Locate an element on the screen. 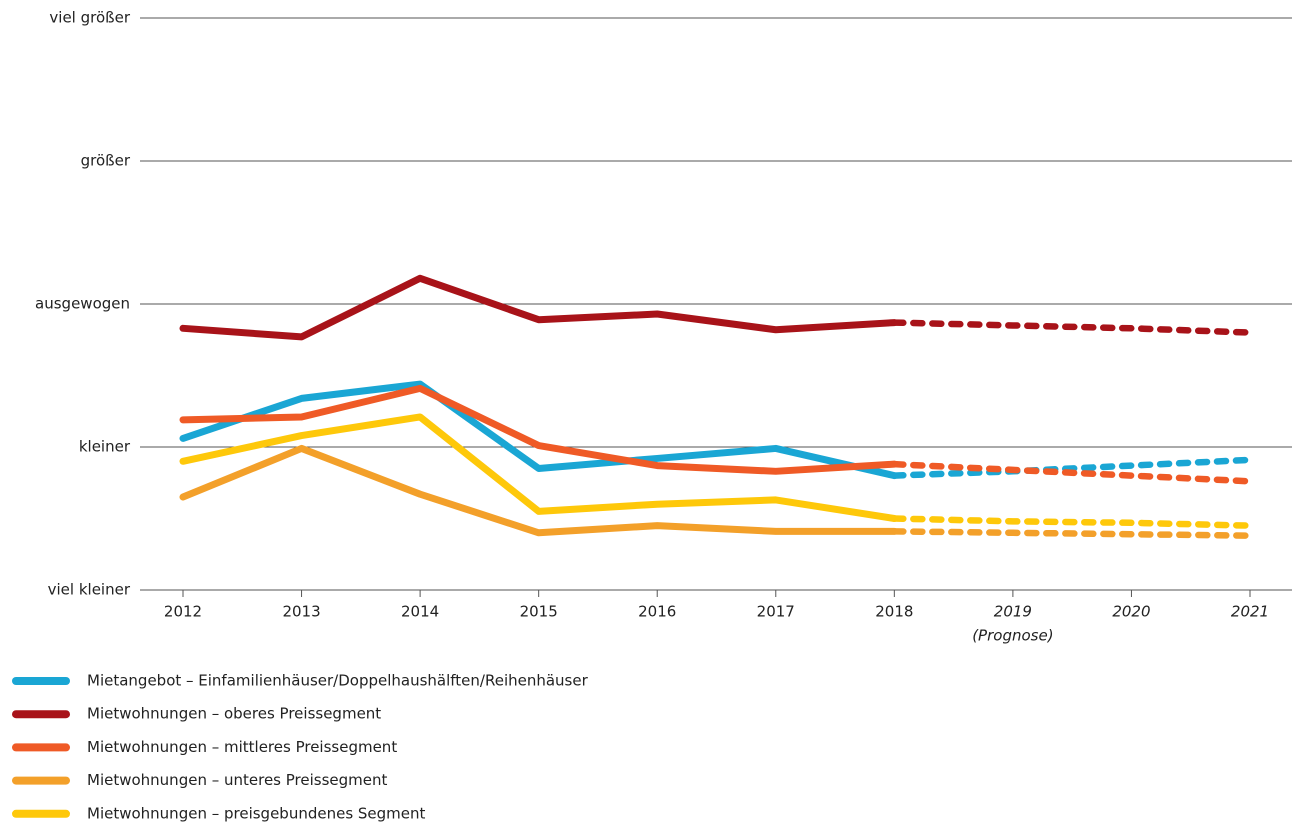  y-tick-label: kleiner is located at coordinates (105, 447).